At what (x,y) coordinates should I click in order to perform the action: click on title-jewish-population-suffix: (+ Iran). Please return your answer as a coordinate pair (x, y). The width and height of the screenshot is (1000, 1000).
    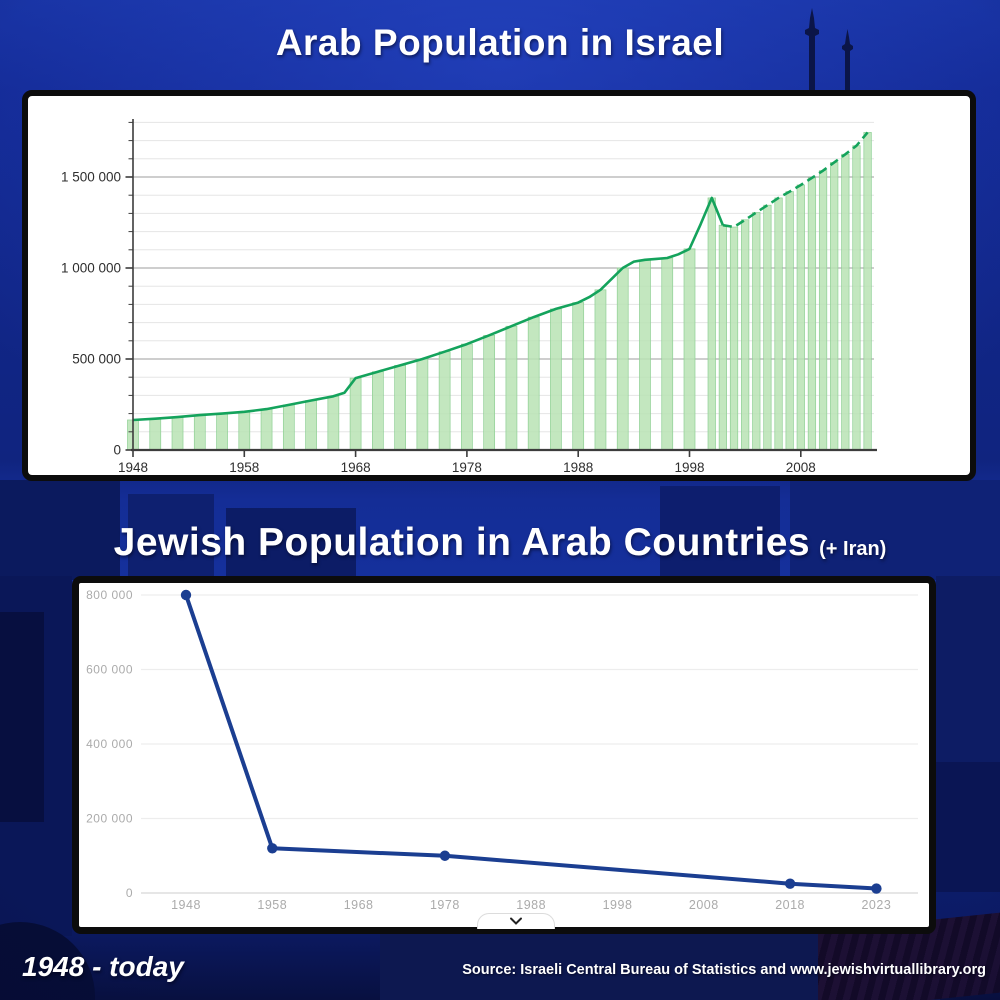
    Looking at the image, I should click on (853, 549).